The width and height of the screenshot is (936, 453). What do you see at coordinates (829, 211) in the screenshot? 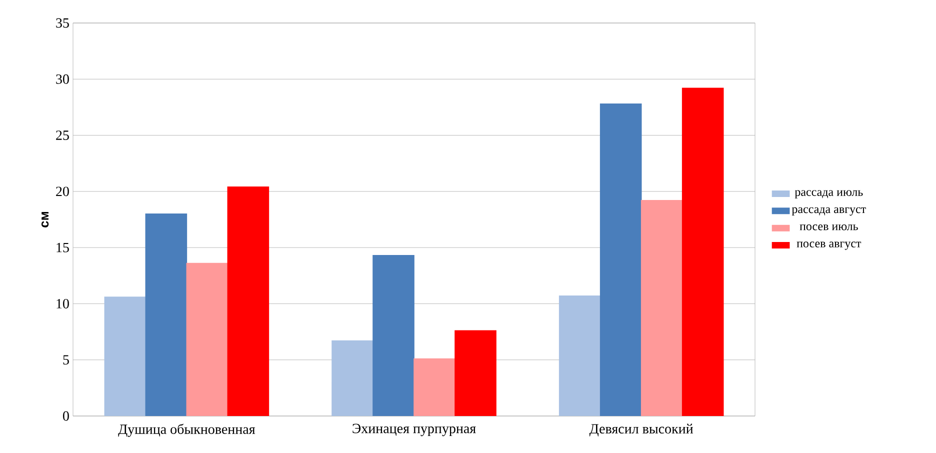
I see `legend-label: рассада август` at bounding box center [829, 211].